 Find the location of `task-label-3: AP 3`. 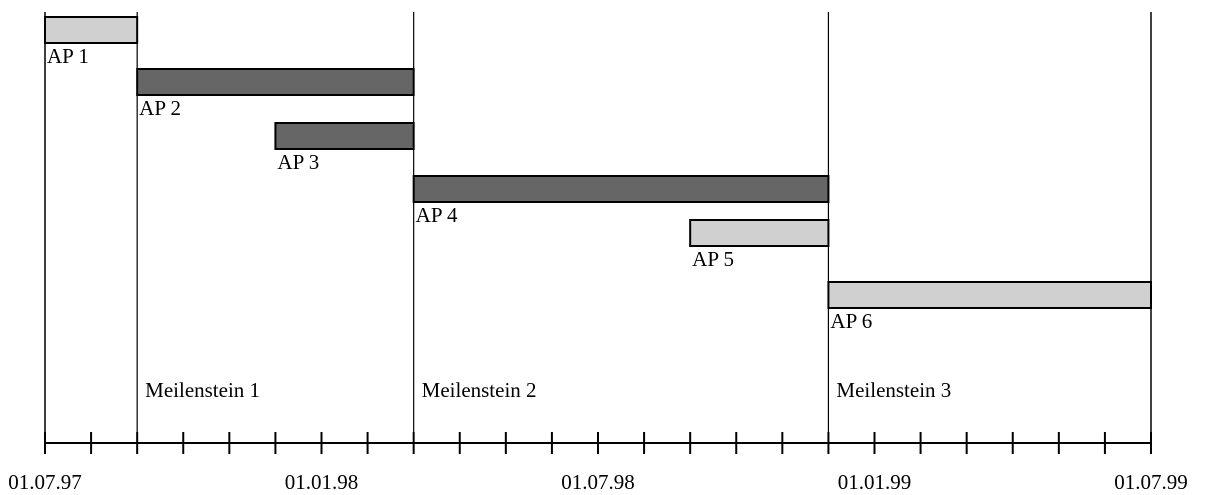

task-label-3: AP 3 is located at coordinates (298, 162).